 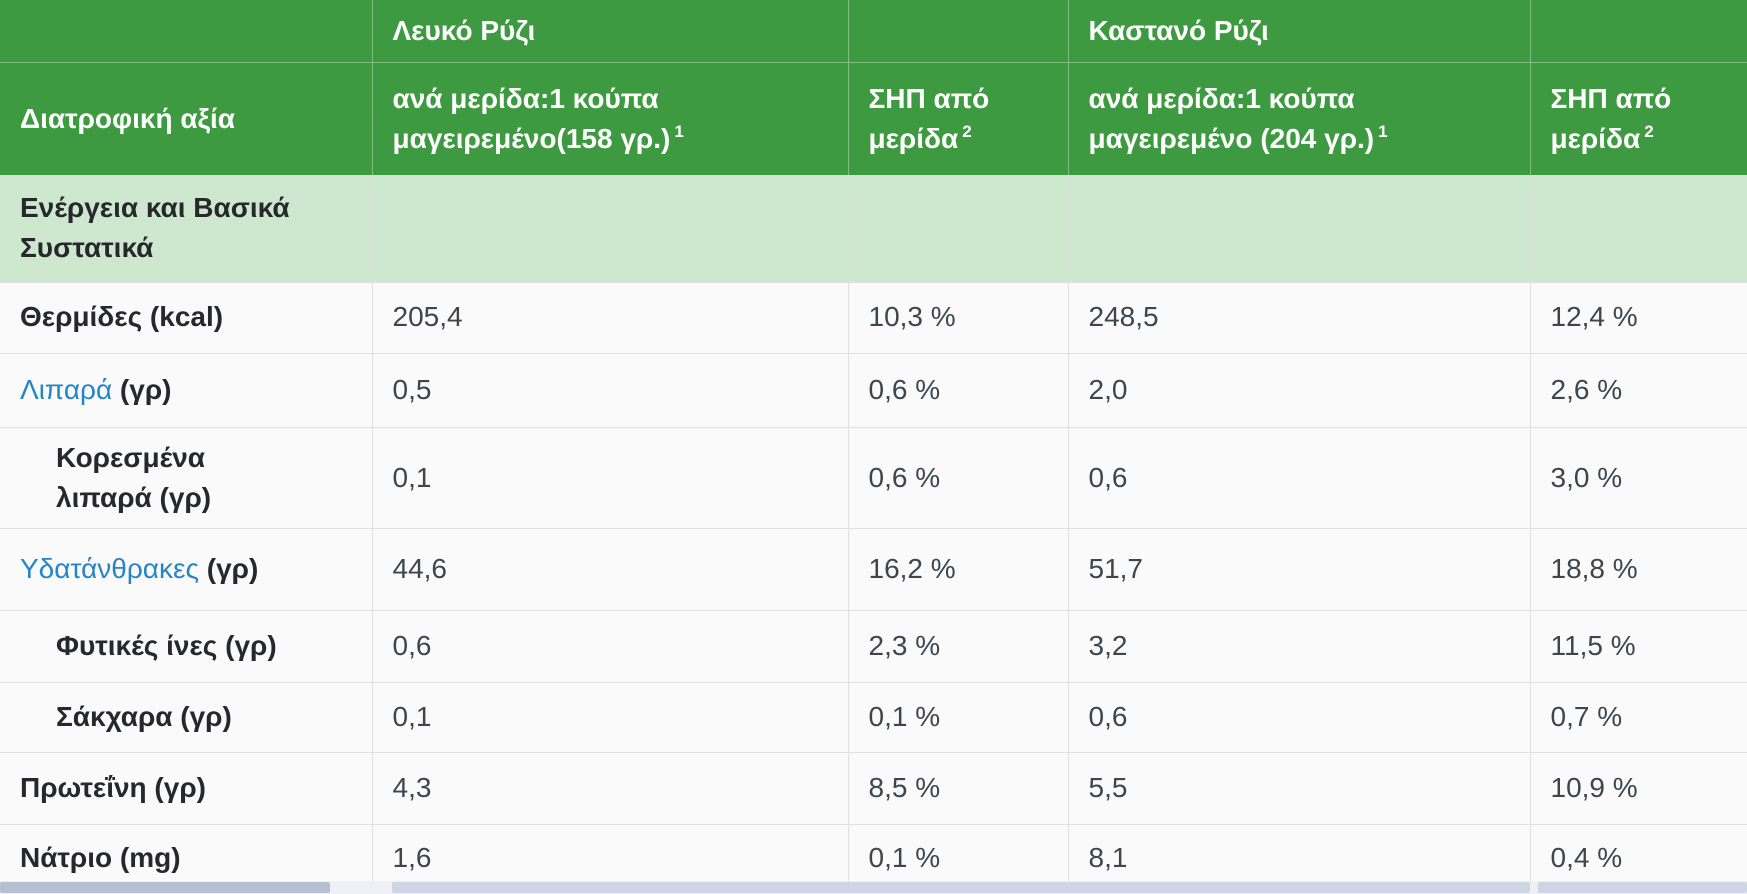 What do you see at coordinates (81, 317) in the screenshot?
I see `nutrient-name: Θερμίδες` at bounding box center [81, 317].